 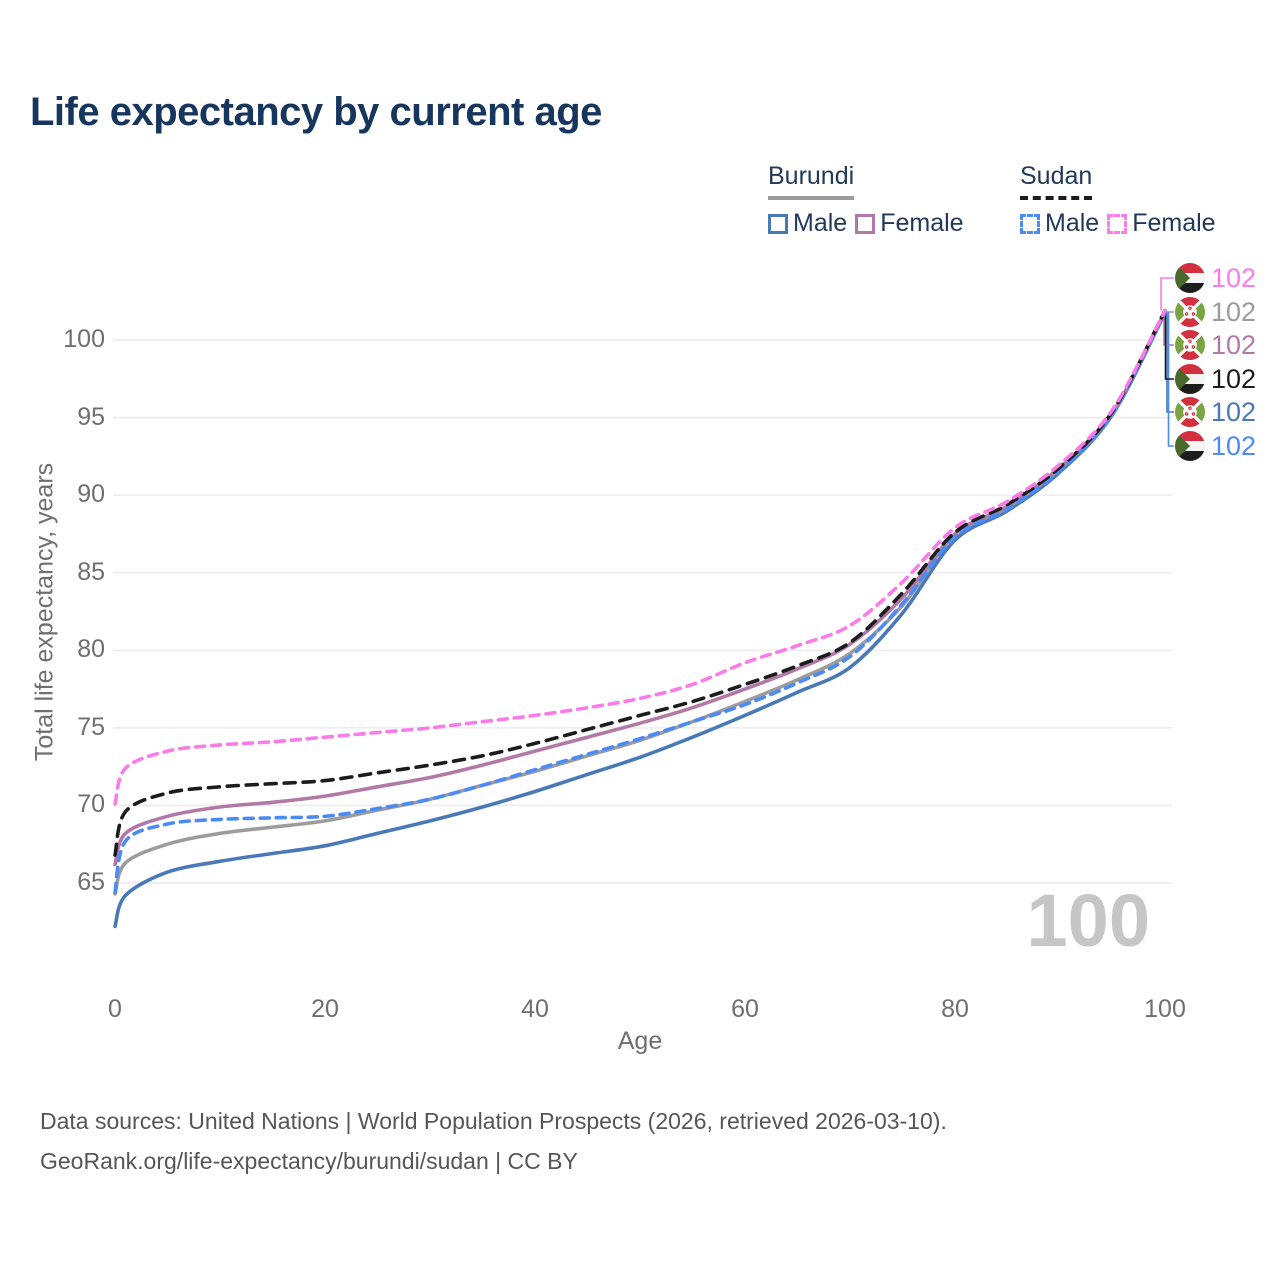 What do you see at coordinates (91, 727) in the screenshot?
I see `y-tick-label: 75` at bounding box center [91, 727].